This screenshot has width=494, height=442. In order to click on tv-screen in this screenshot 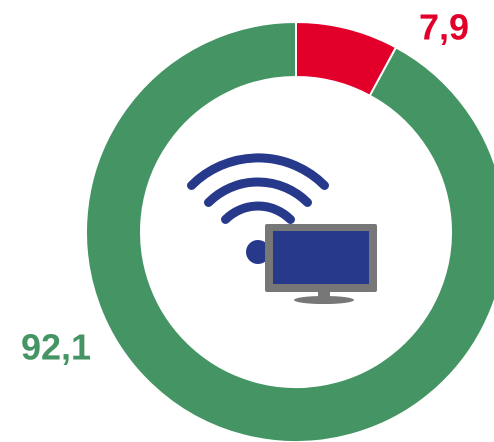, I will do `click(321, 257)`.